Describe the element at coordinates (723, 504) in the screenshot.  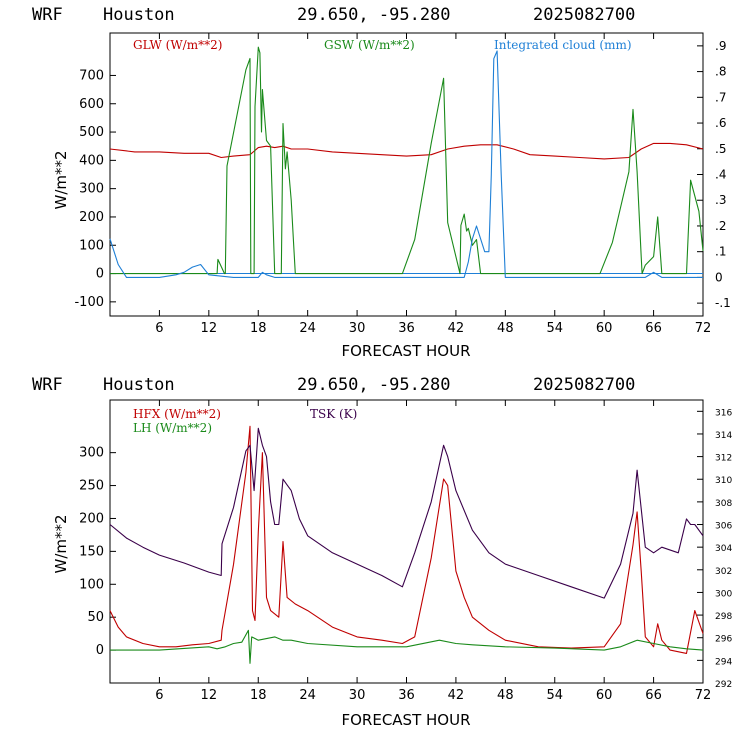
I see `y2-tick-label: 308` at that location.